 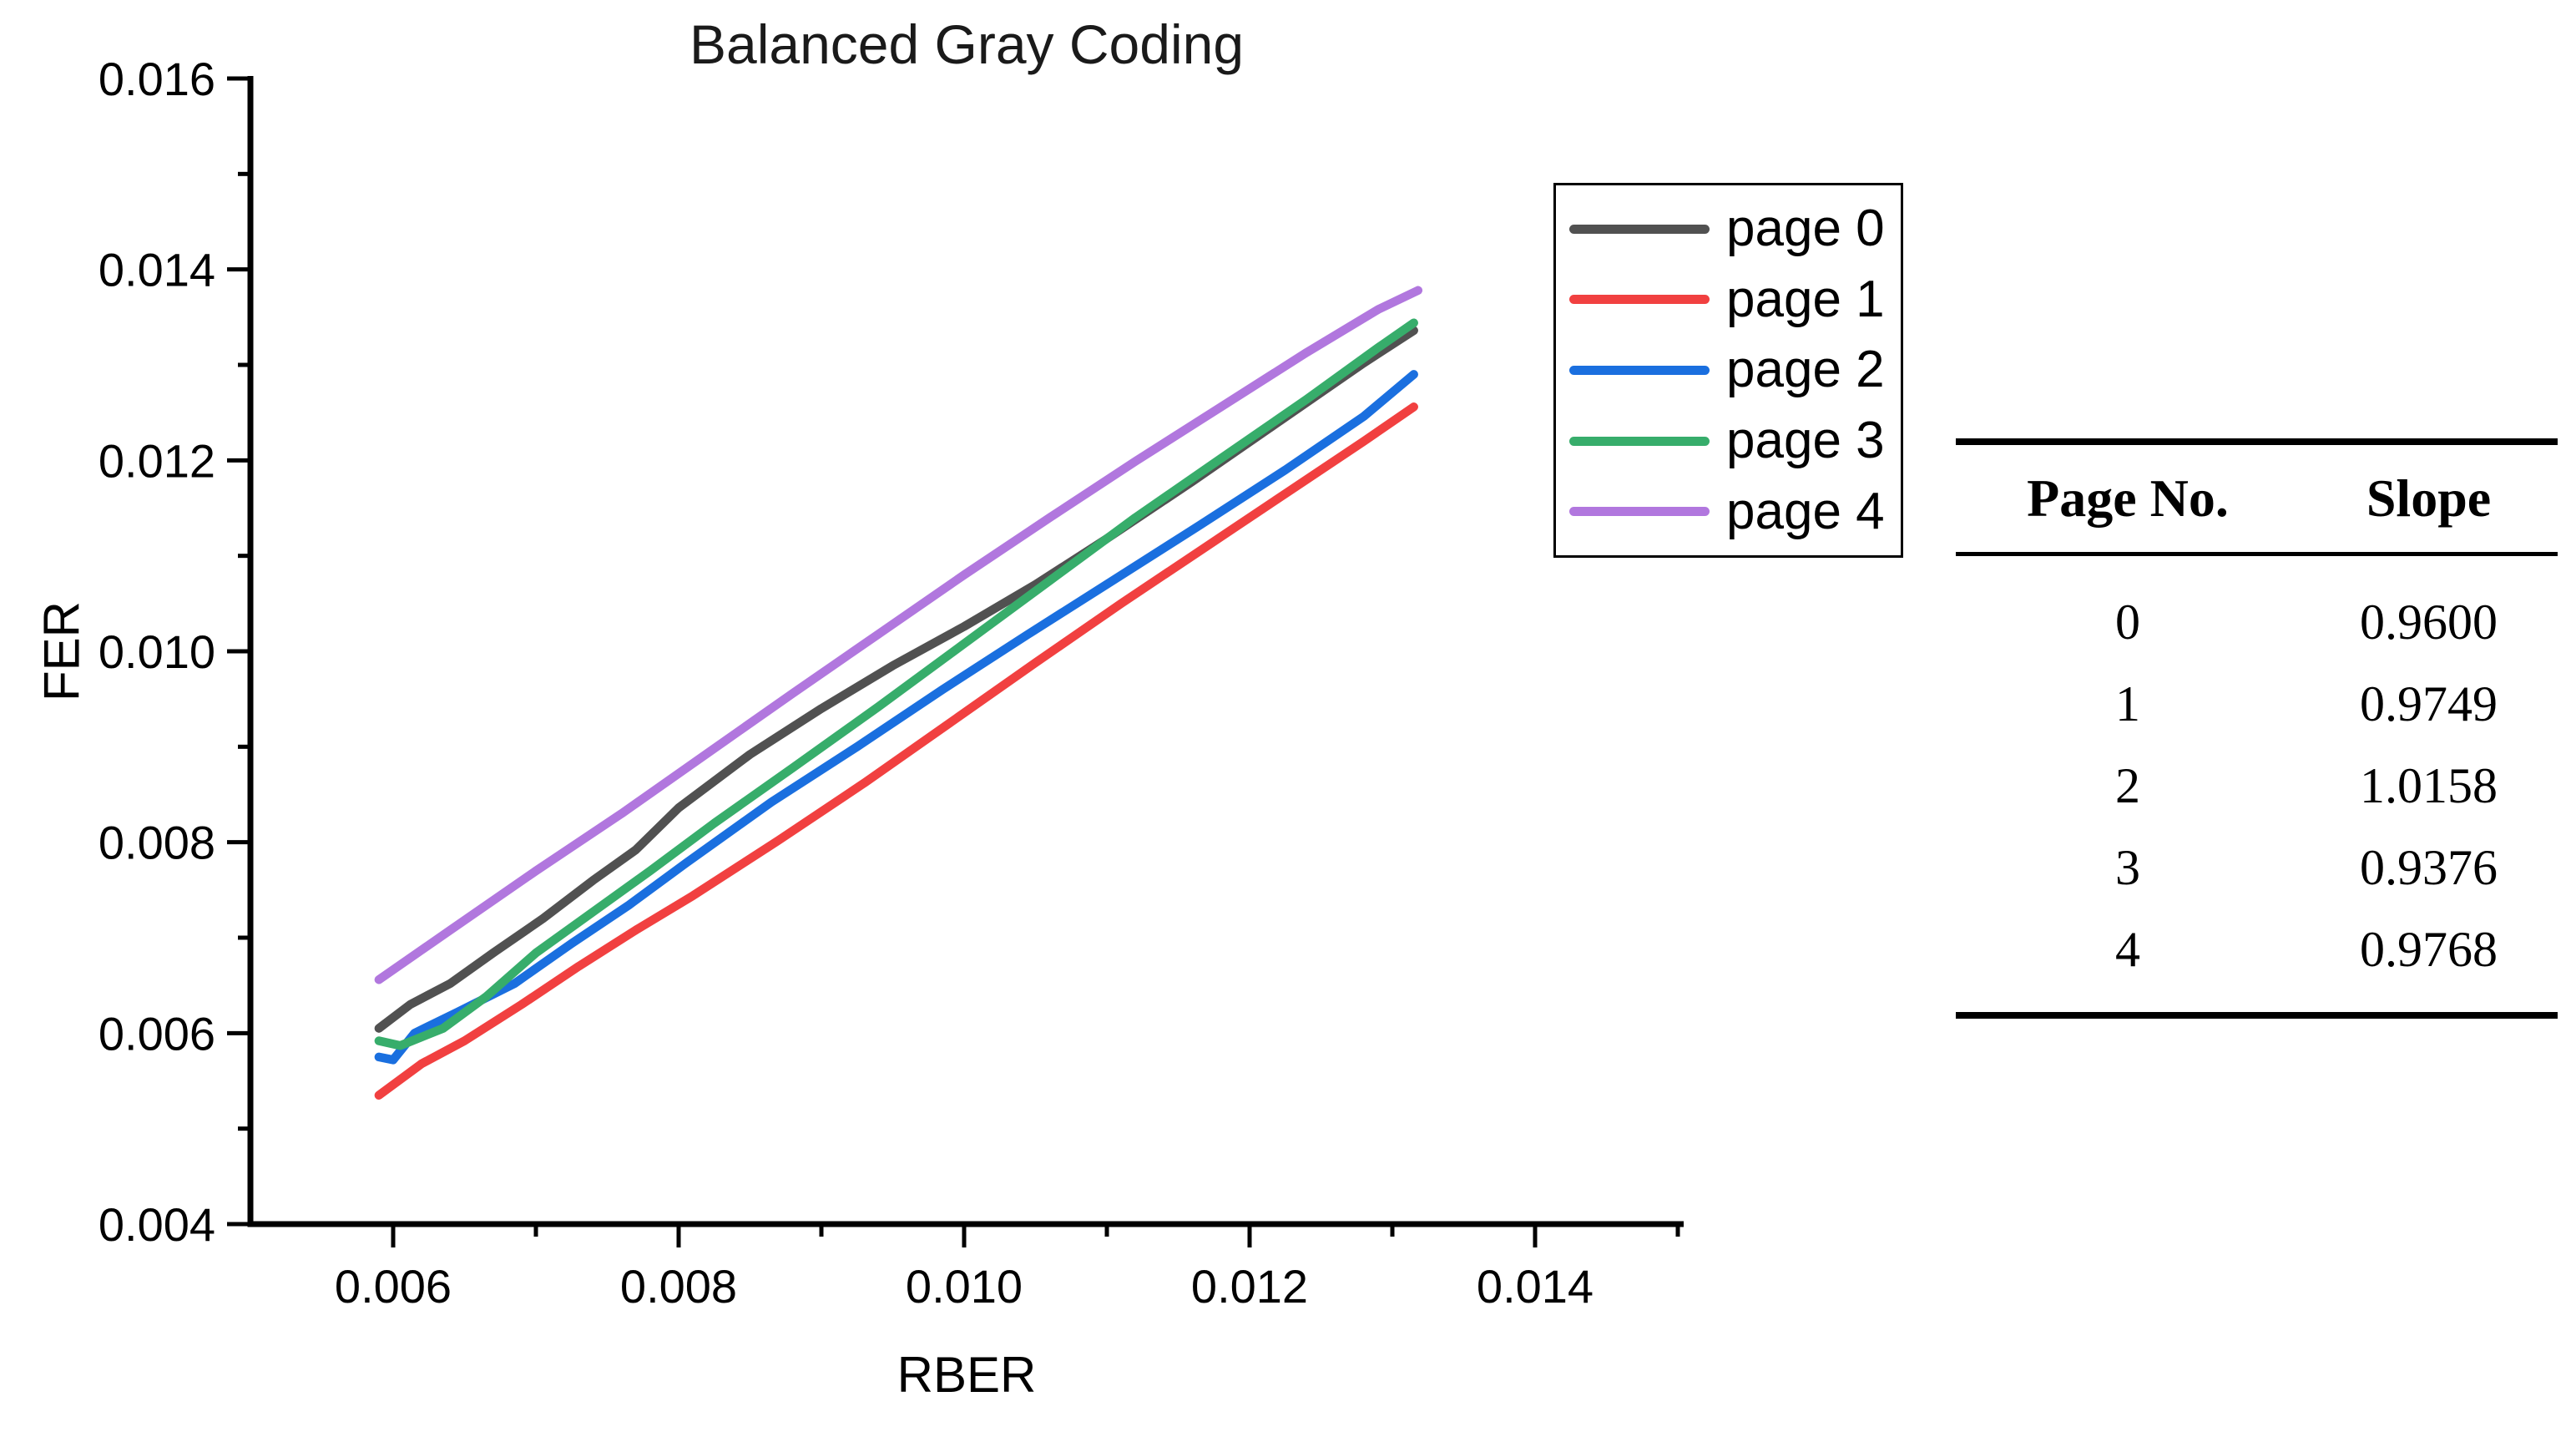 What do you see at coordinates (1249, 1286) in the screenshot?
I see `x-tick-label: 0.012` at bounding box center [1249, 1286].